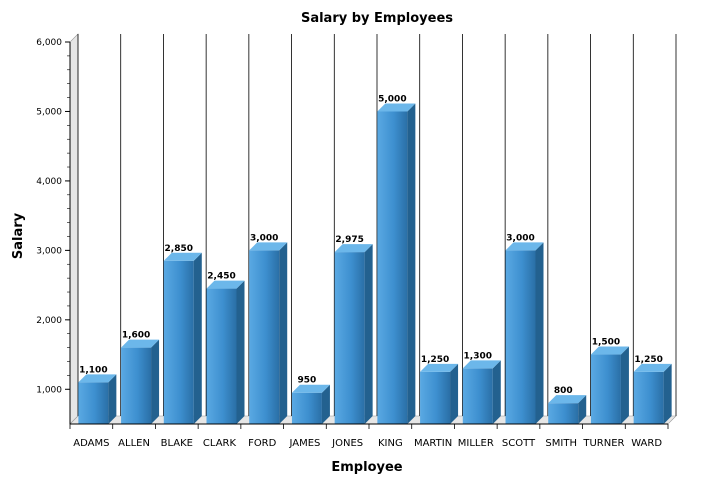 This screenshot has height=491, width=704. I want to click on floor, so click(373, 420).